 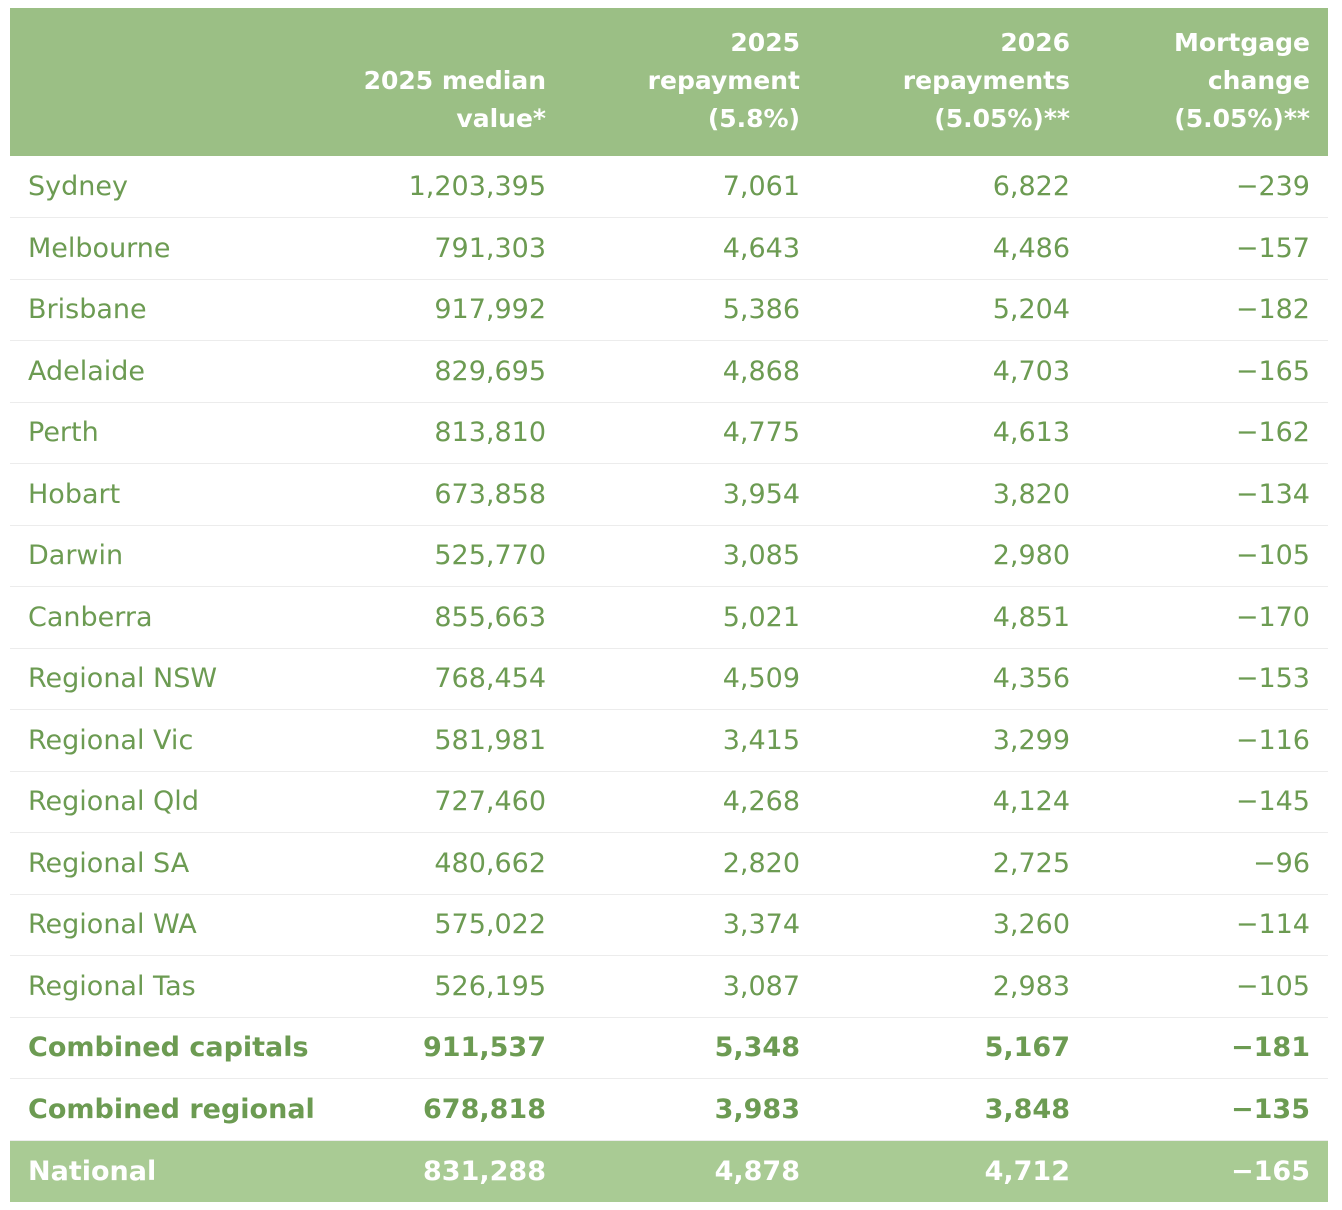 What do you see at coordinates (112, 986) in the screenshot?
I see `region-label: Regional Tas` at bounding box center [112, 986].